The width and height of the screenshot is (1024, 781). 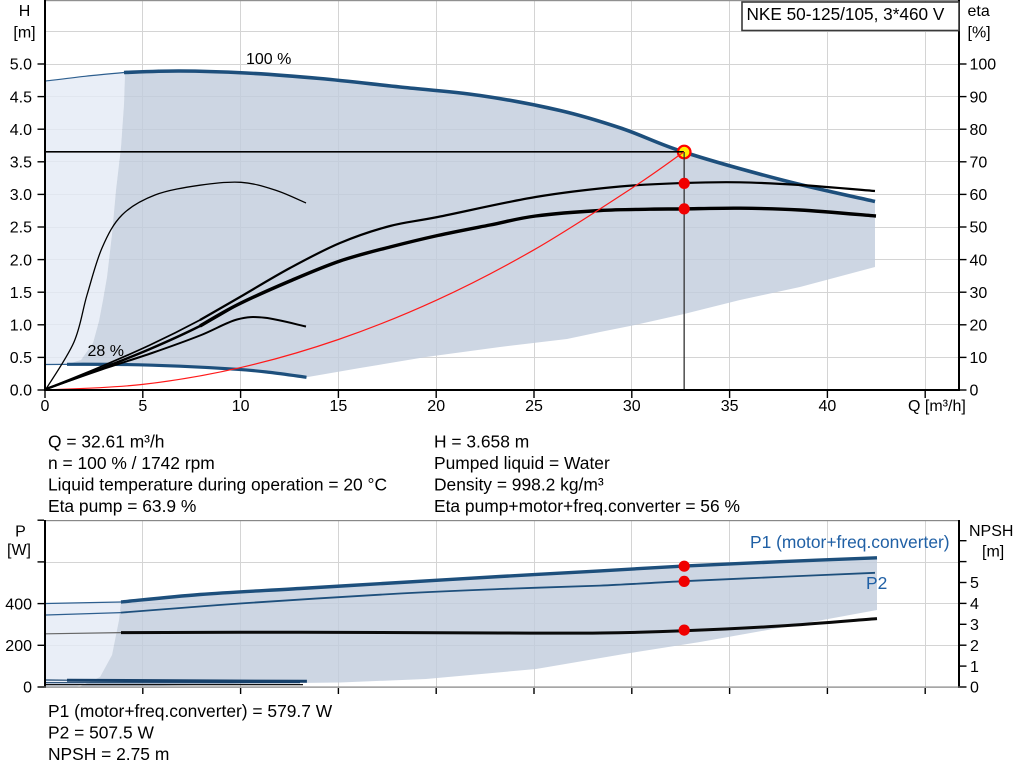 What do you see at coordinates (979, 195) in the screenshot?
I see `svg-text: 60` at bounding box center [979, 195].